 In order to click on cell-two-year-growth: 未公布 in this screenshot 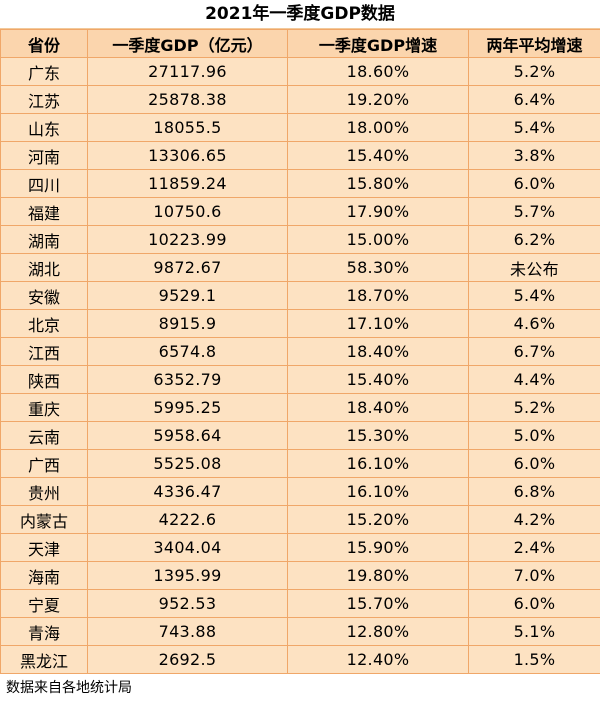, I will do `click(534, 268)`.